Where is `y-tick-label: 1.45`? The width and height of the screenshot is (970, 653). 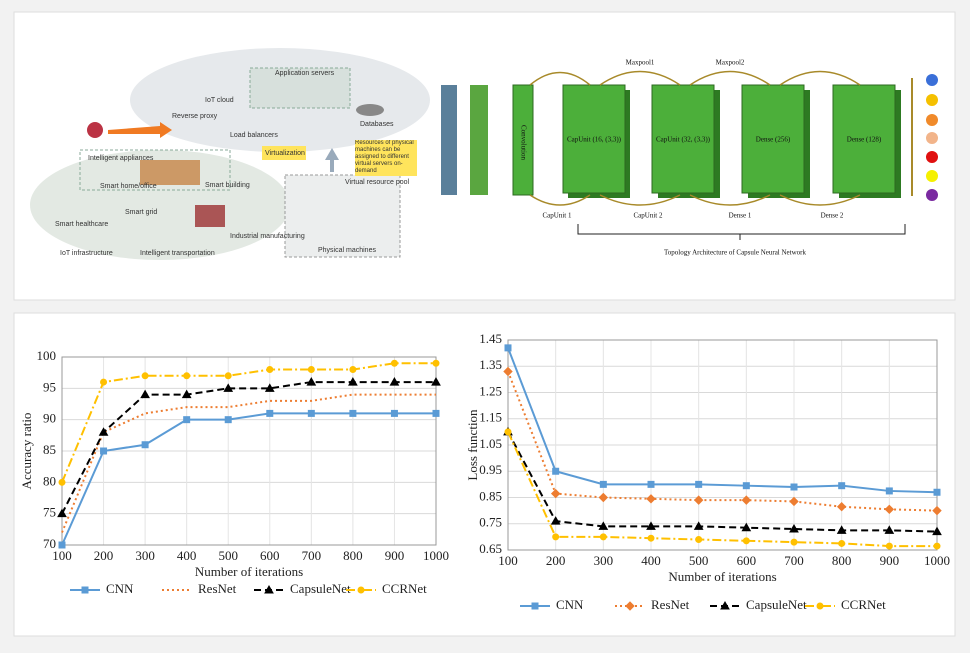
y-tick-label: 1.45 is located at coordinates (490, 338).